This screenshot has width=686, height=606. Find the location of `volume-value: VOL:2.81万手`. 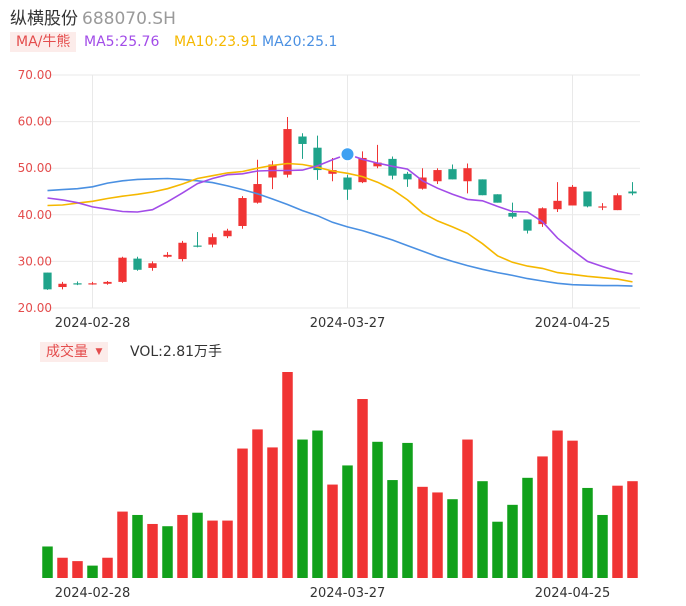

volume-value: VOL:2.81万手 is located at coordinates (176, 352).